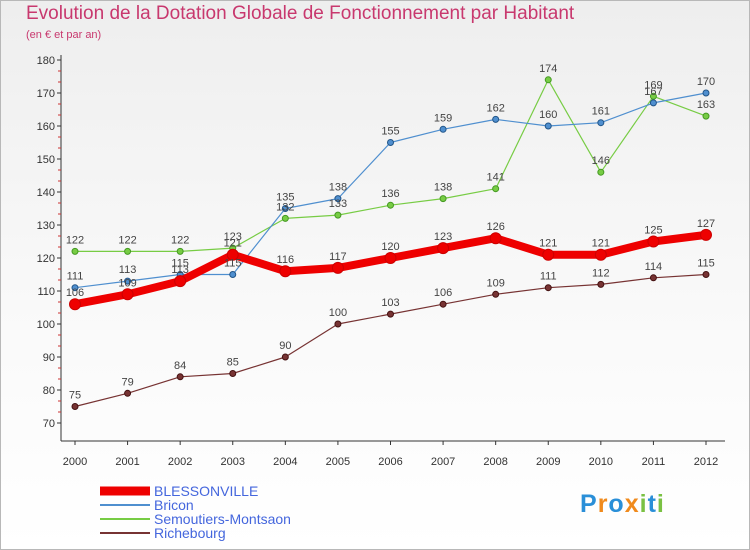 This screenshot has height=550, width=750. I want to click on brand-letter: t, so click(652, 504).